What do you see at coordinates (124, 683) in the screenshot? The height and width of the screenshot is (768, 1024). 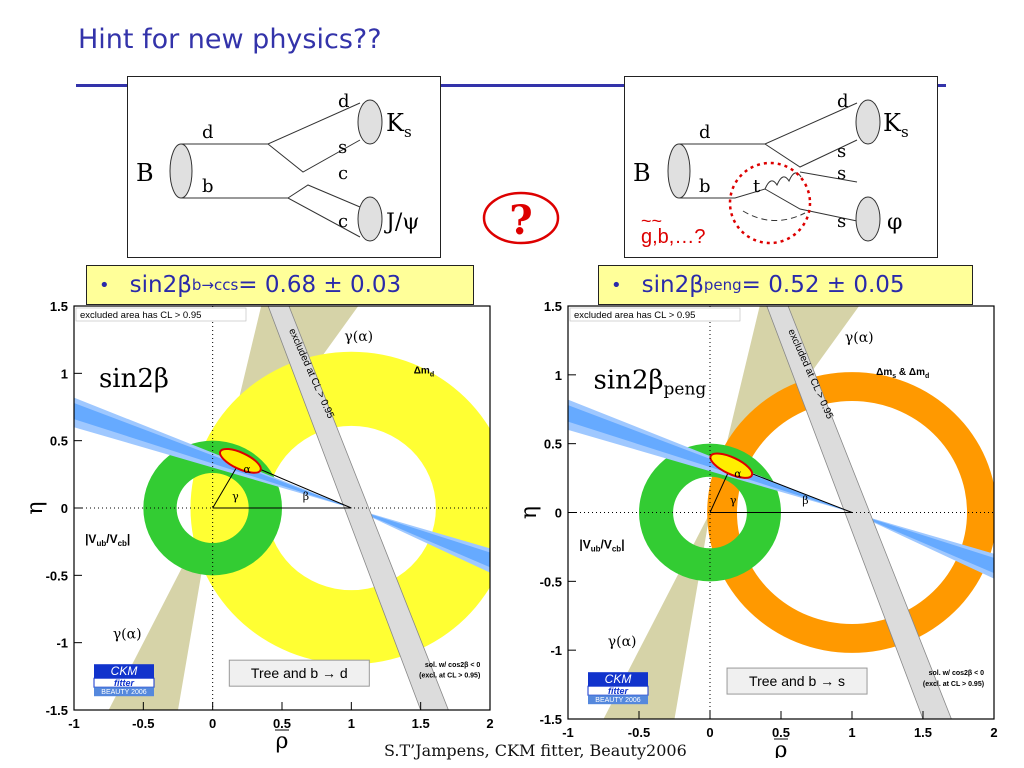 I see `ckm-logo-text: fitter` at bounding box center [124, 683].